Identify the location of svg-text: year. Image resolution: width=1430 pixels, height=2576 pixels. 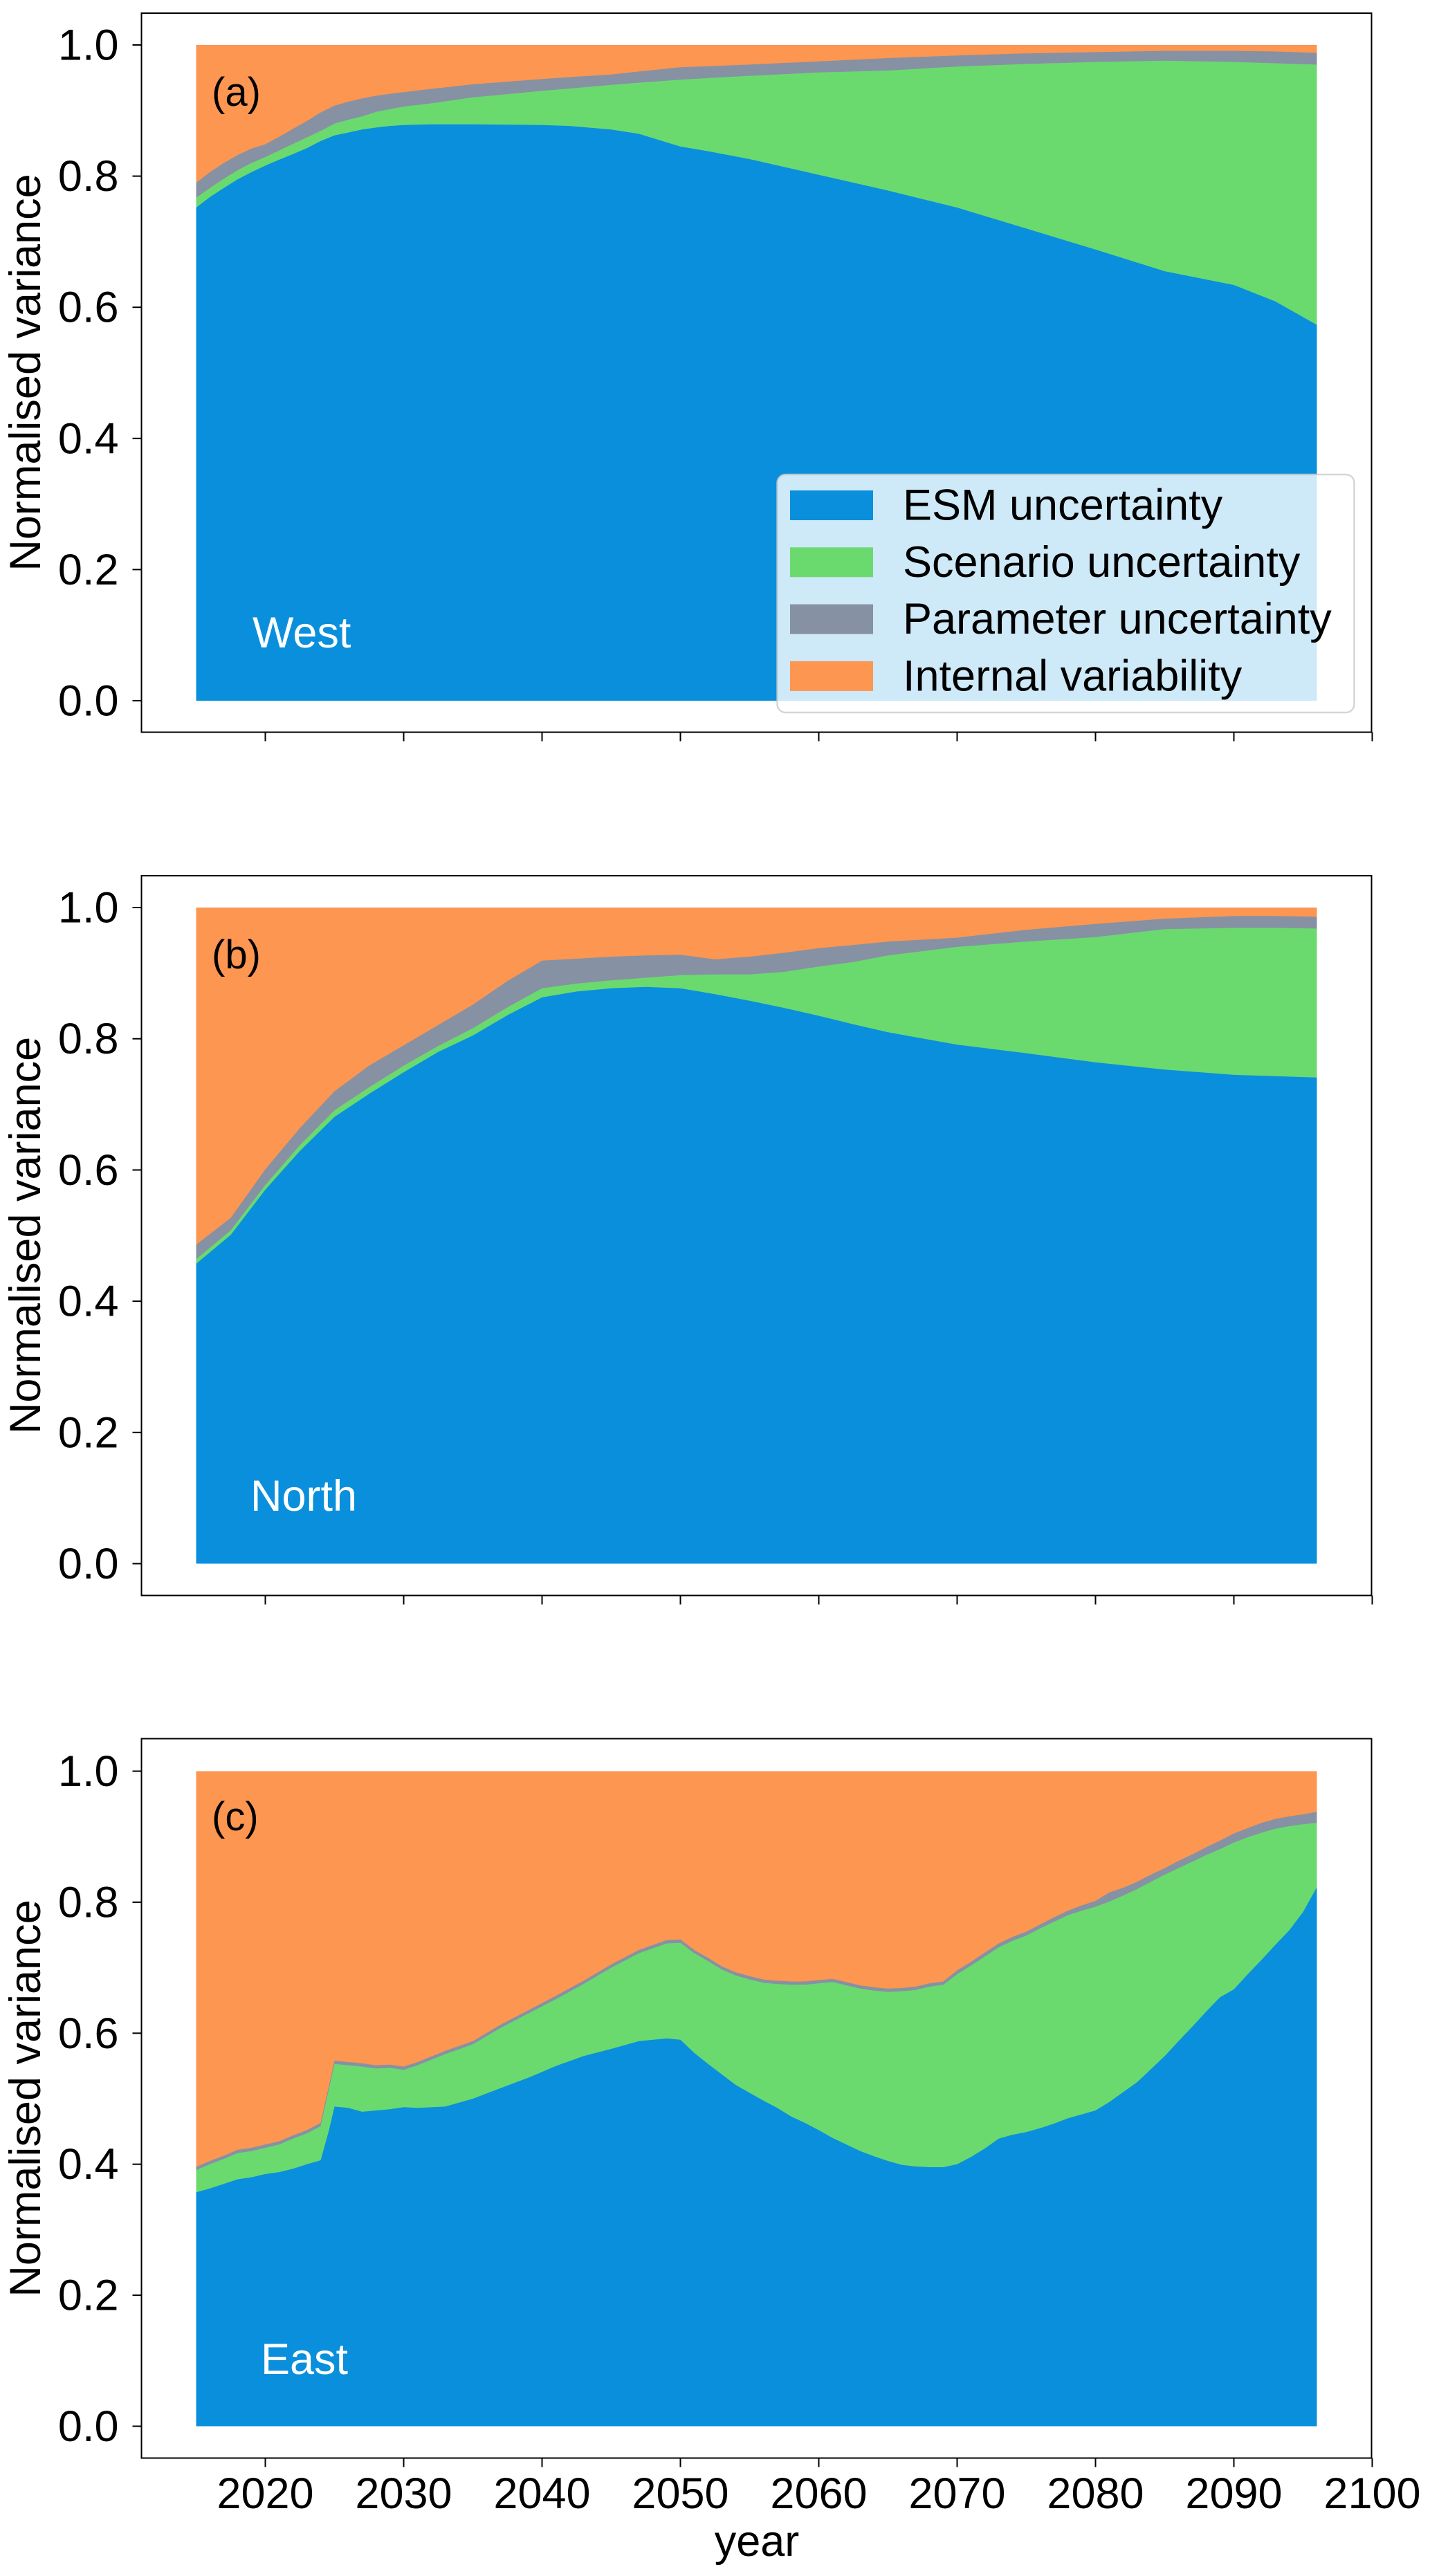
(757, 2541).